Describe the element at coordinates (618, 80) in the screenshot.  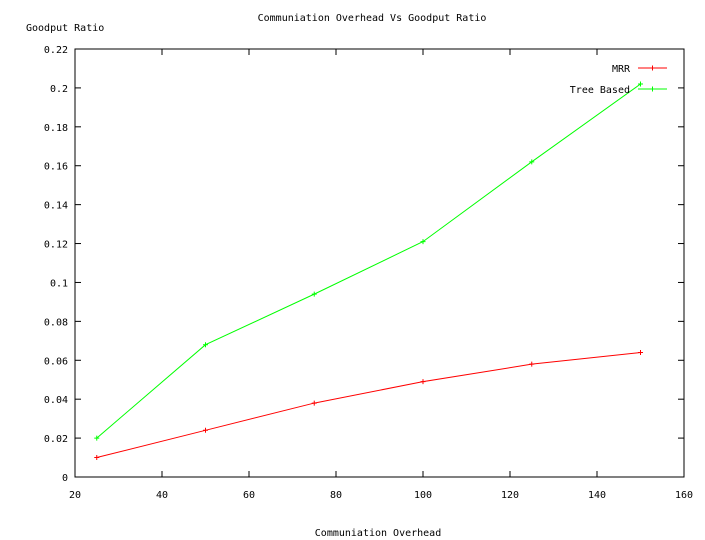
I see `legend: MRR Tree Based` at that location.